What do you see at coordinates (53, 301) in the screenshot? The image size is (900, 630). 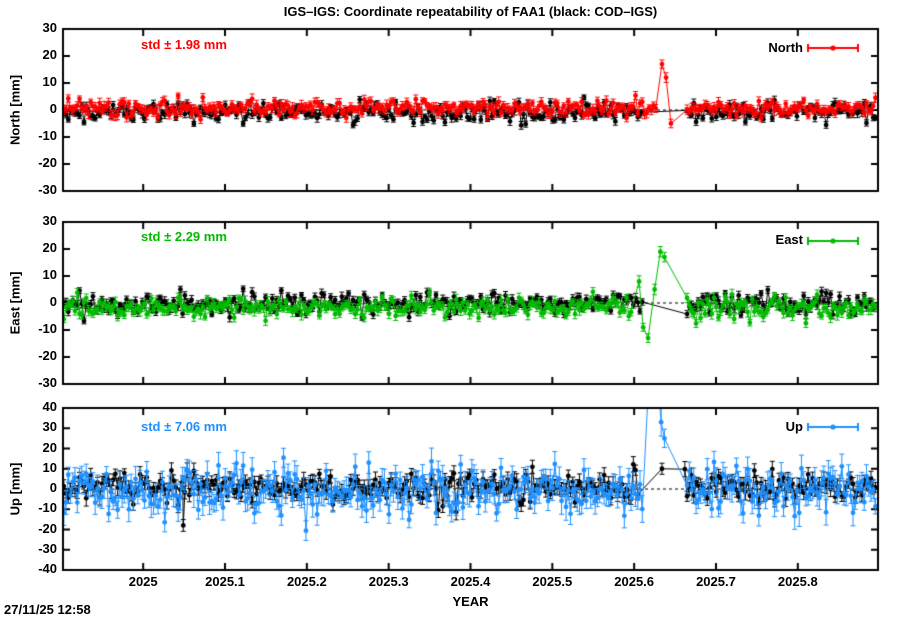 I see `east-y-tick-label: 0` at bounding box center [53, 301].